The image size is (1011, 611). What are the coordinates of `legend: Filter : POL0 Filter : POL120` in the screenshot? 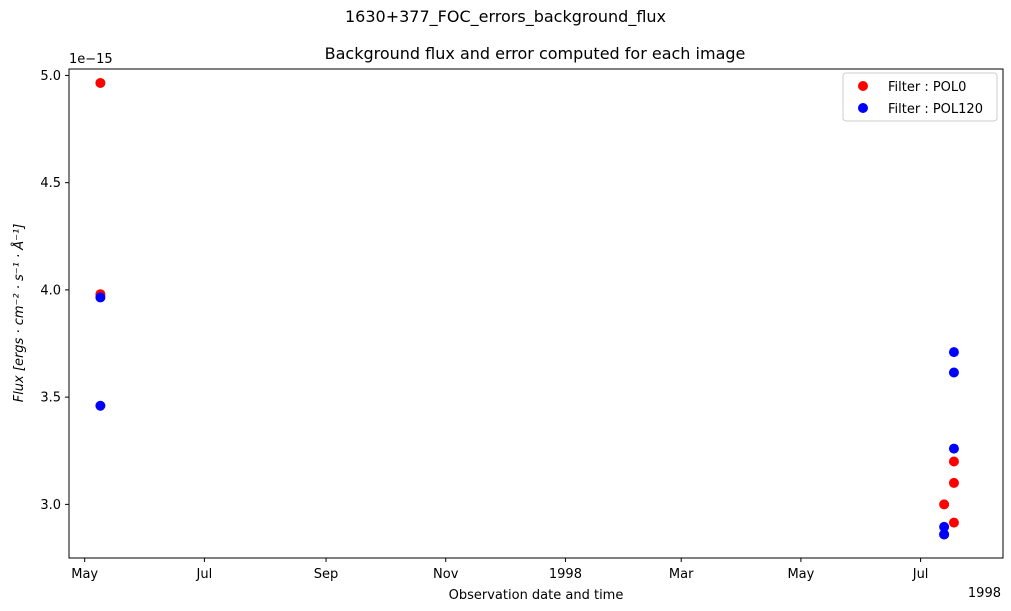 It's located at (920, 97).